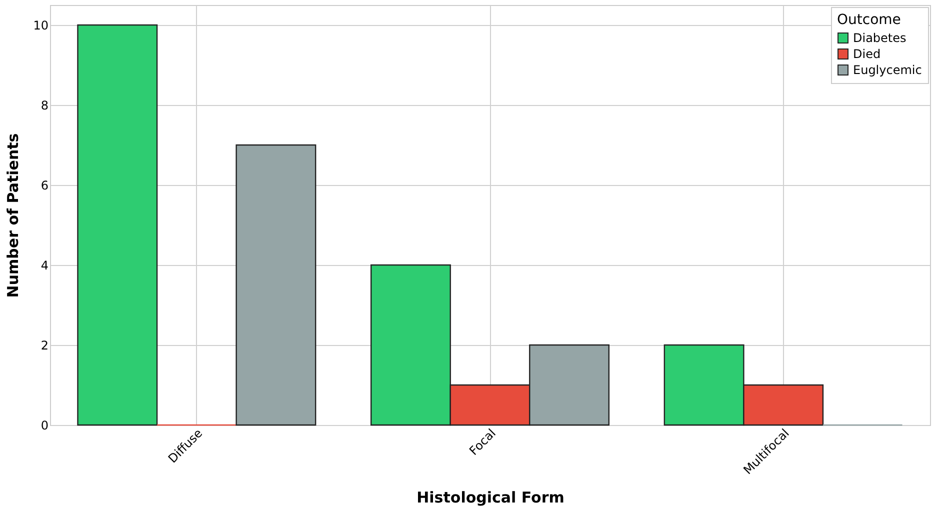  Describe the element at coordinates (44, 425) in the screenshot. I see `y-tick-label: 0` at that location.